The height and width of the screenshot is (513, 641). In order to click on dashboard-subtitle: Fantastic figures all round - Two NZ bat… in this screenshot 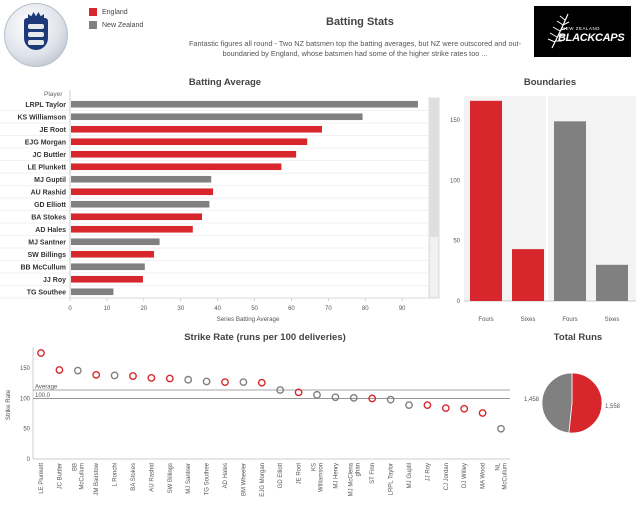, I will do `click(355, 48)`.